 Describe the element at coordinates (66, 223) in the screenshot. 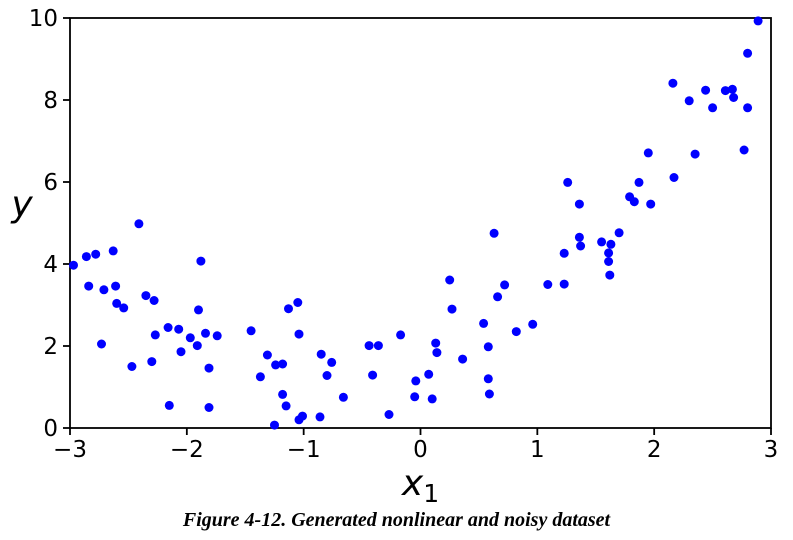

I see `y-axis-ticks` at that location.